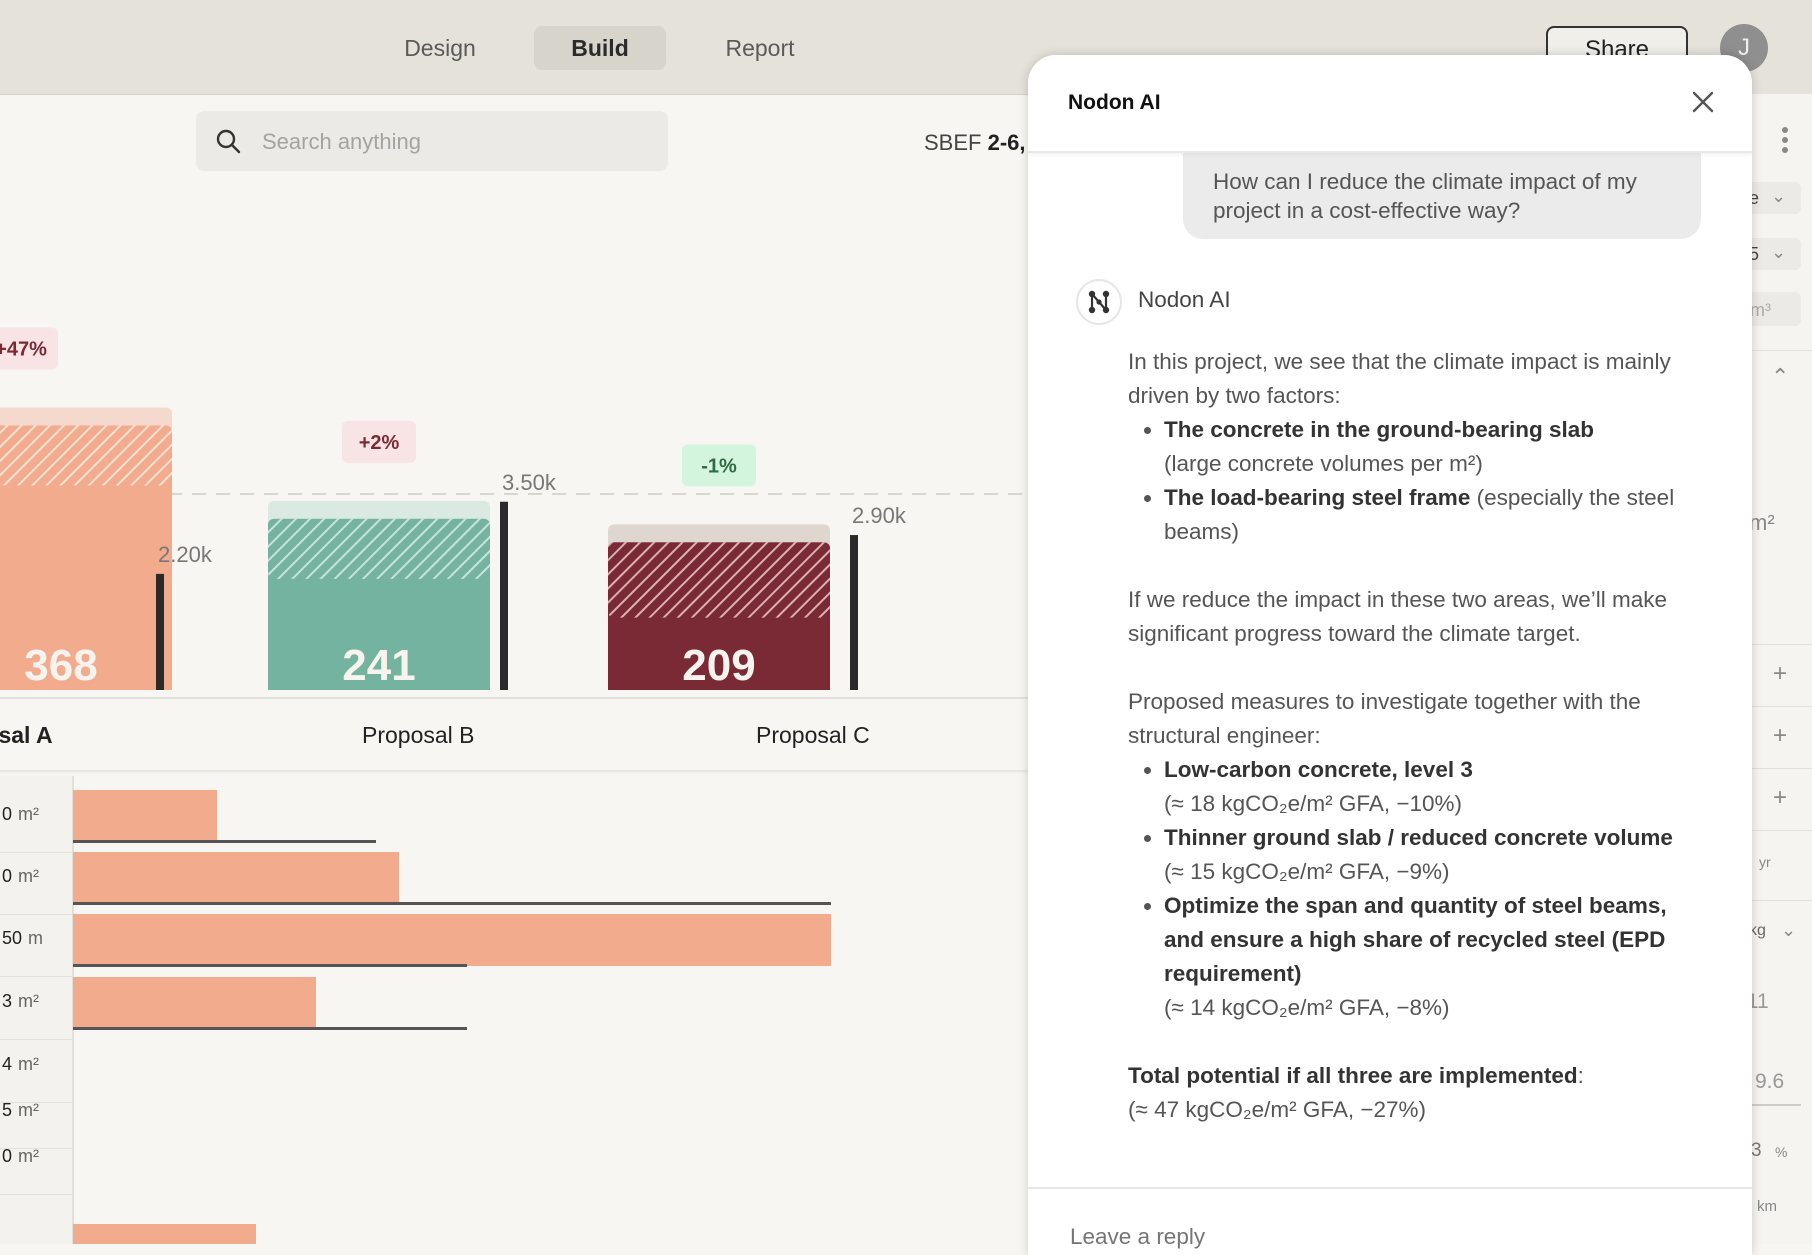 This screenshot has height=1255, width=1812. Describe the element at coordinates (1757, 930) in the screenshot. I see `weight-unit: kg` at that location.